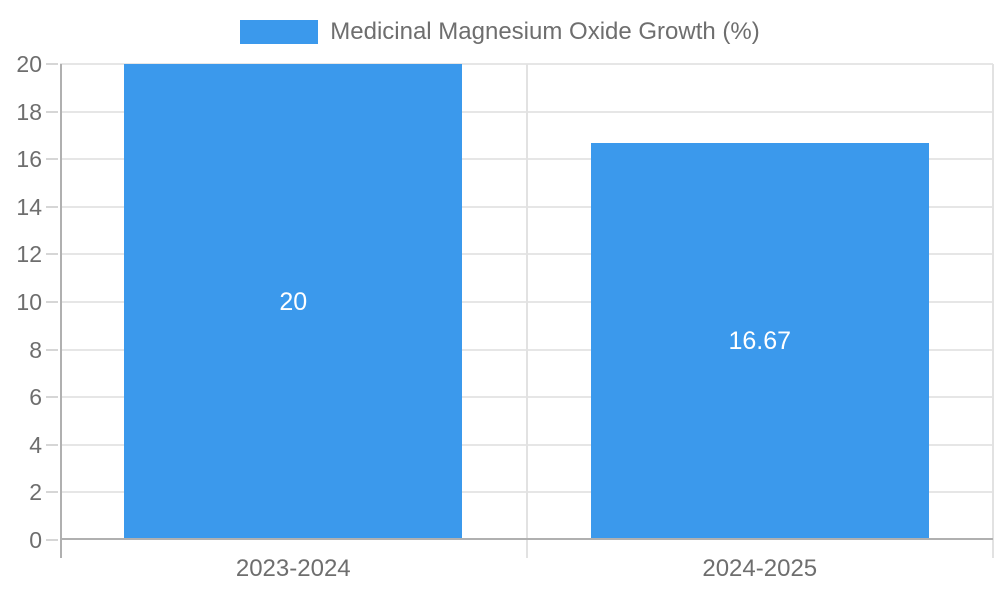 The height and width of the screenshot is (600, 1000). Describe the element at coordinates (29, 159) in the screenshot. I see `y-axis-tick-label: 16` at that location.